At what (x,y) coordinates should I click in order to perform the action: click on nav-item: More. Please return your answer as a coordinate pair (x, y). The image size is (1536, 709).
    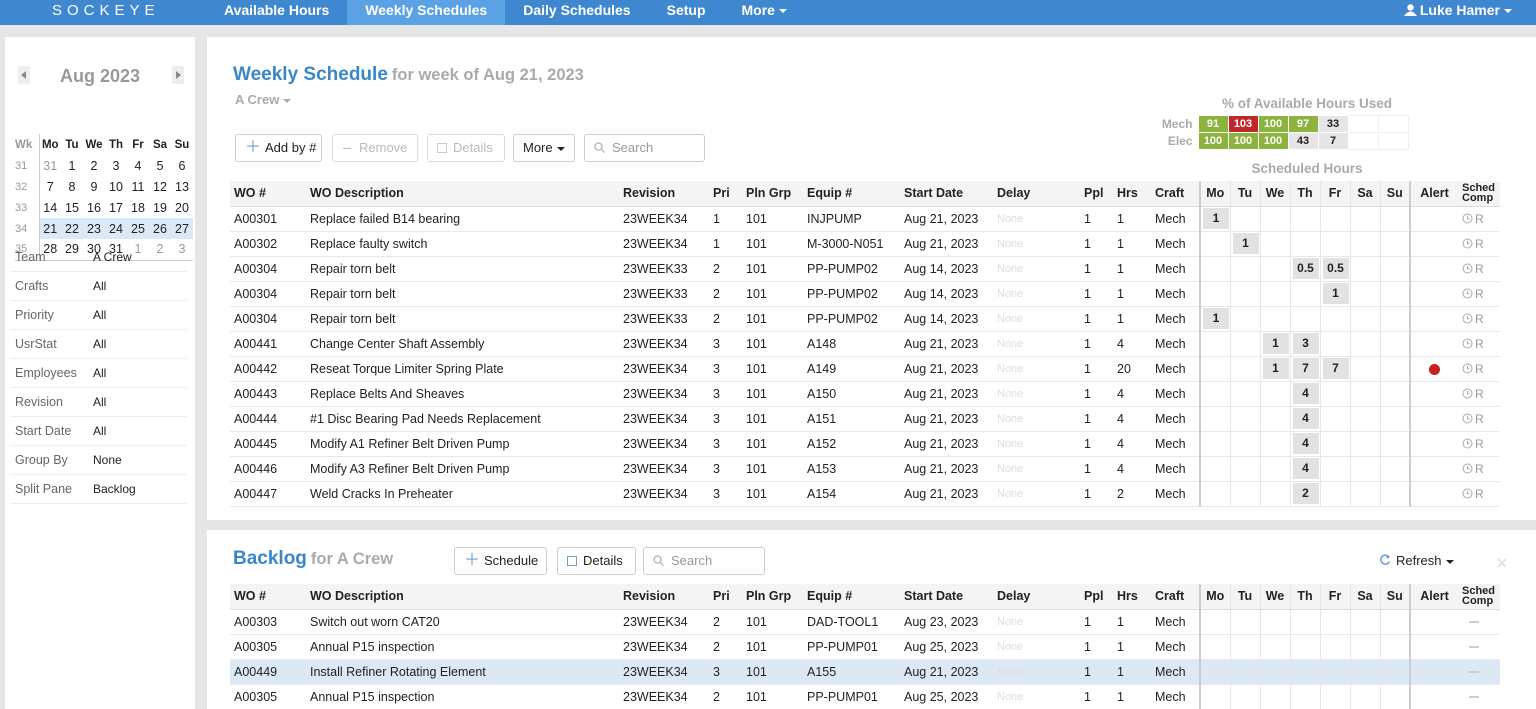
    Looking at the image, I should click on (764, 12).